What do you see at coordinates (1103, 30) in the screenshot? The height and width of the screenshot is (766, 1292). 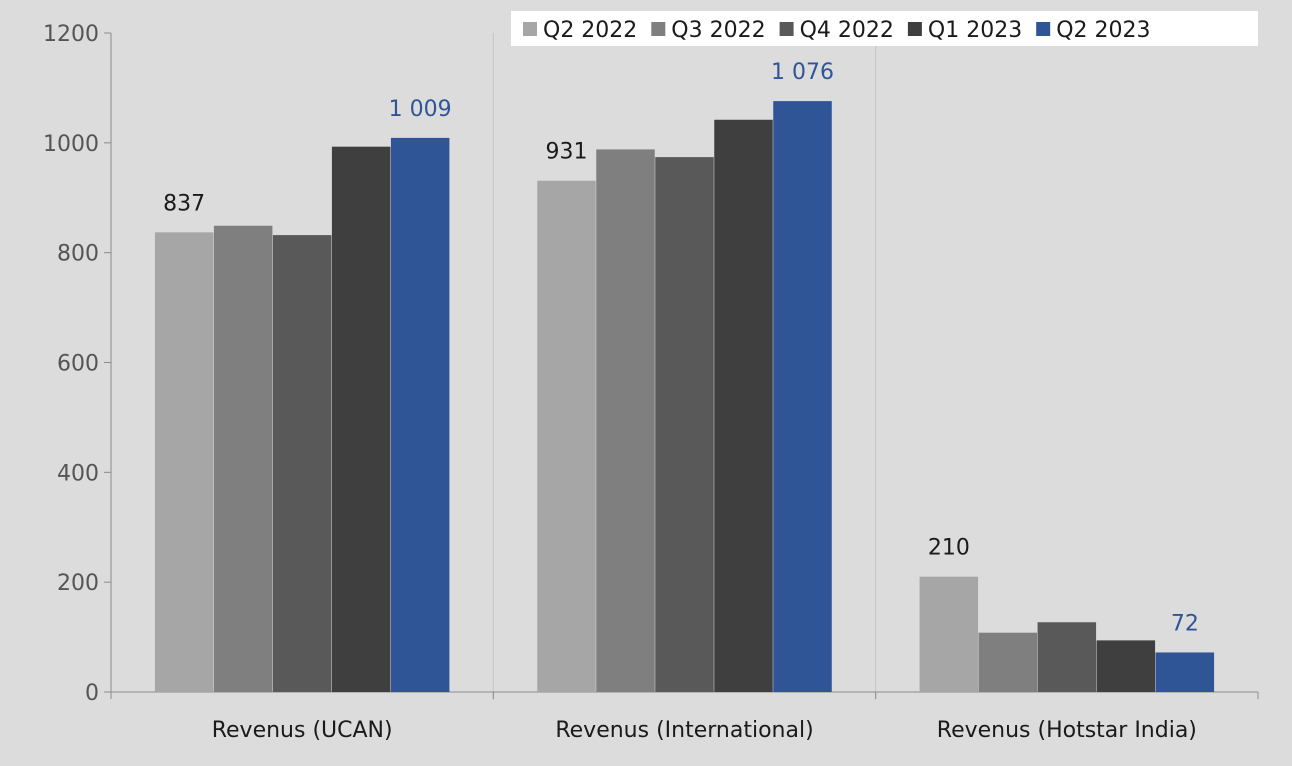 I see `legend-label: Q2 2023` at bounding box center [1103, 30].